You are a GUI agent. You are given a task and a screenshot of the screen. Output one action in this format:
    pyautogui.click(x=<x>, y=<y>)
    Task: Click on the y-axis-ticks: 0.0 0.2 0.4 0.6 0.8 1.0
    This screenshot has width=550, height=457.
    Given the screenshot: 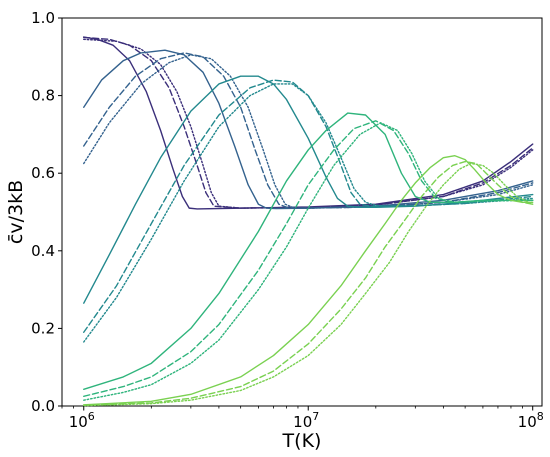 What is the action you would take?
    pyautogui.click(x=46, y=212)
    